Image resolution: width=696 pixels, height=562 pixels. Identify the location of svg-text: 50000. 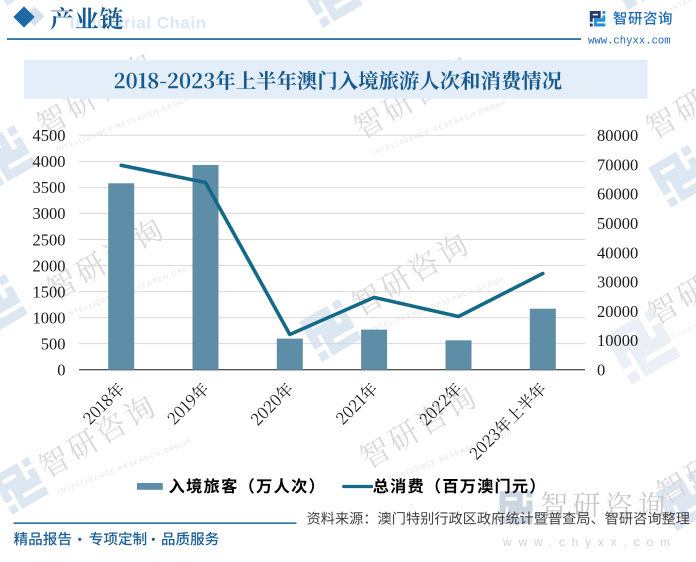
(617, 223).